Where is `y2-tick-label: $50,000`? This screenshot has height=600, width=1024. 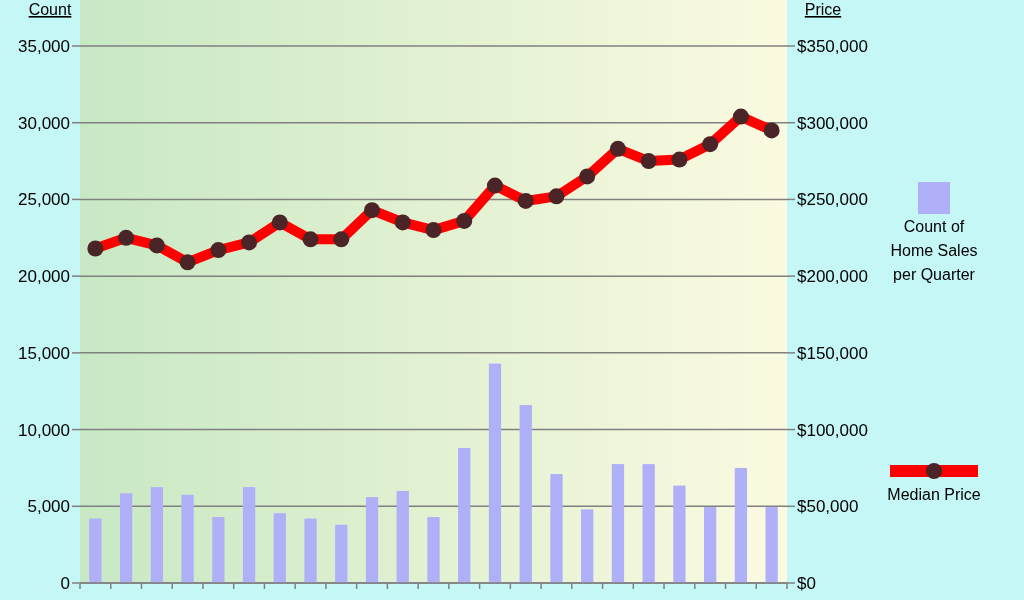 y2-tick-label: $50,000 is located at coordinates (828, 507).